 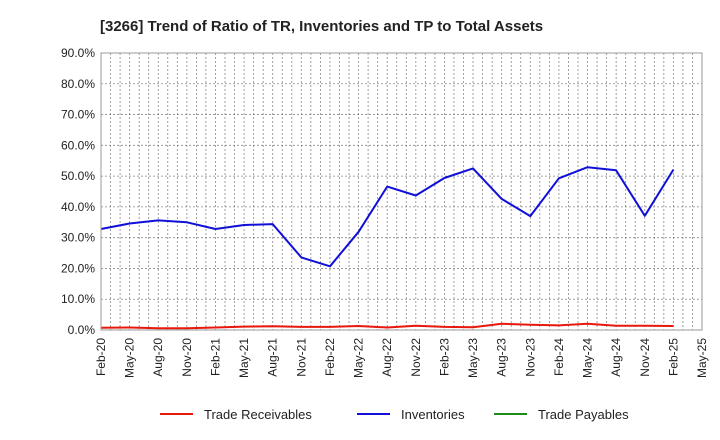 I want to click on legend-label: Inventories, so click(x=433, y=414).